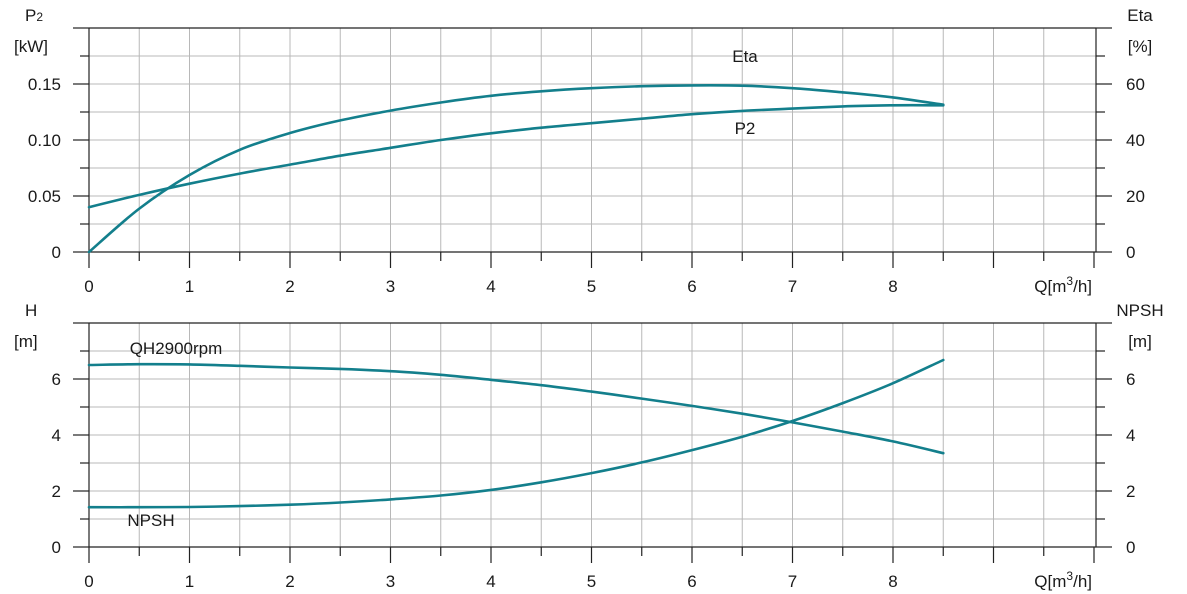 This screenshot has width=1187, height=594. I want to click on panel-head-npsh-x-axis-label: Q[m3/h], so click(1063, 580).